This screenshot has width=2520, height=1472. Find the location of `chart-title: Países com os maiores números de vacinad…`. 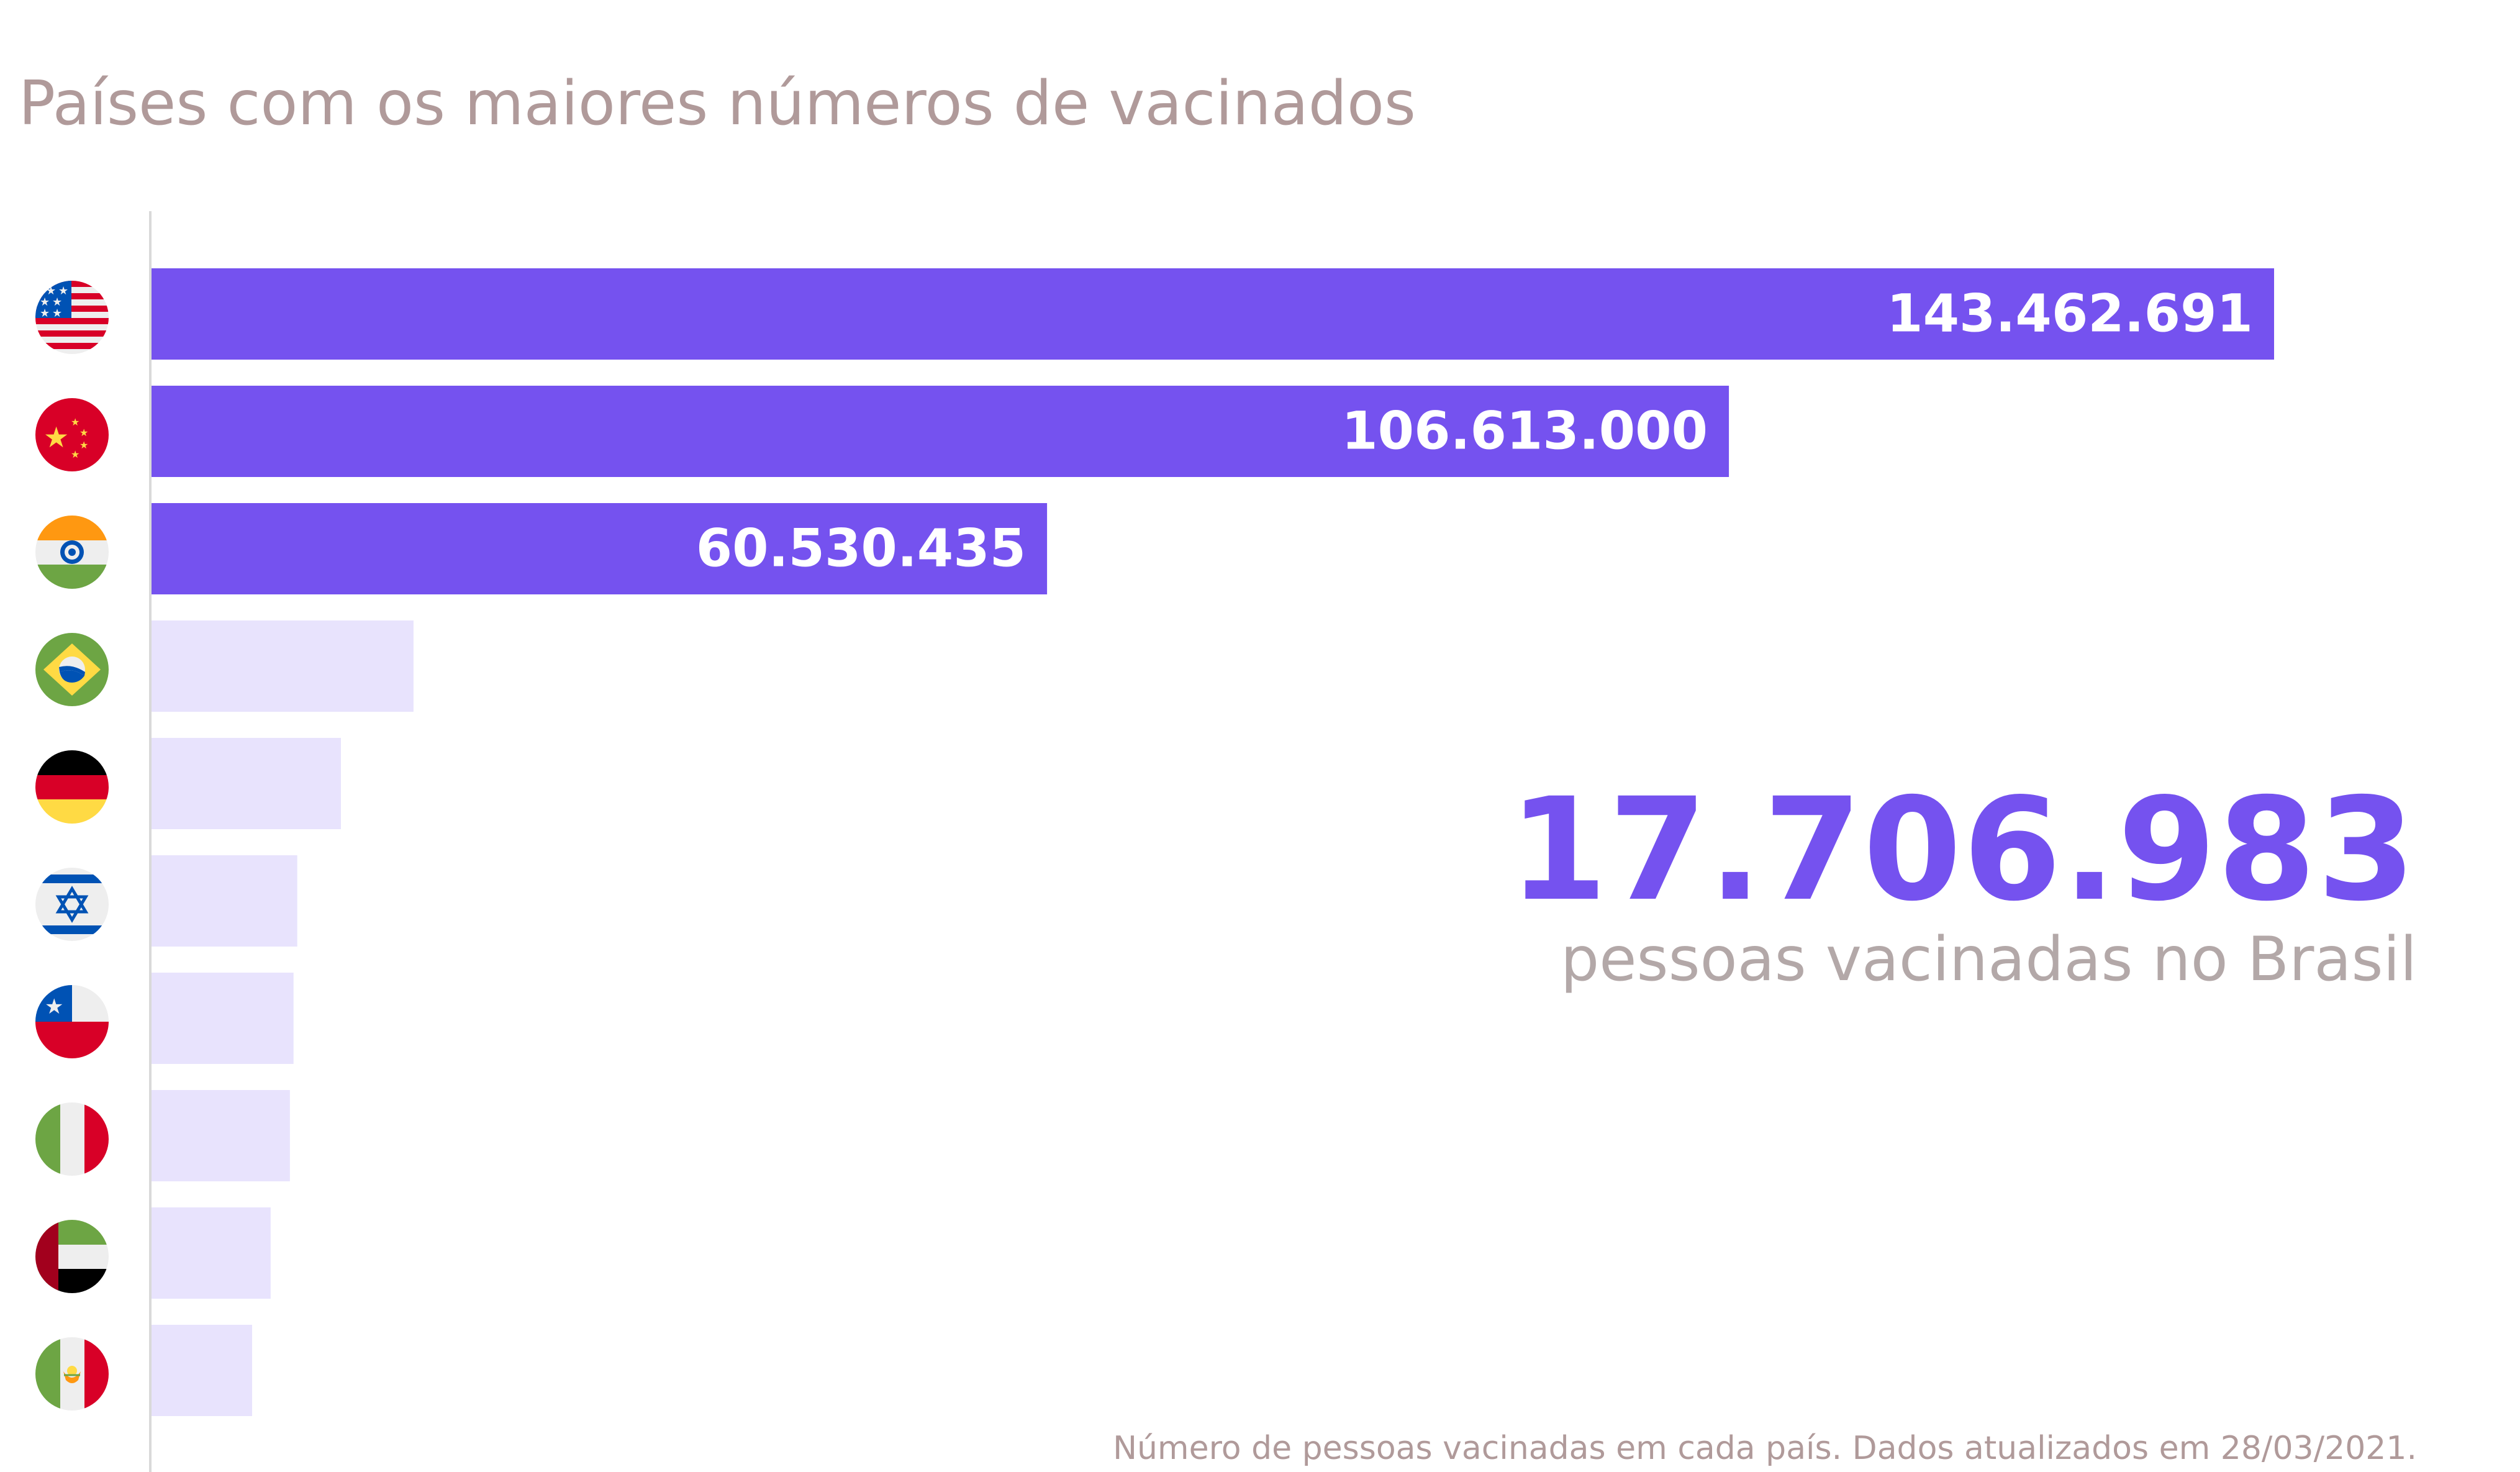

chart-title: Países com os maiores números de vacinad… is located at coordinates (718, 104).